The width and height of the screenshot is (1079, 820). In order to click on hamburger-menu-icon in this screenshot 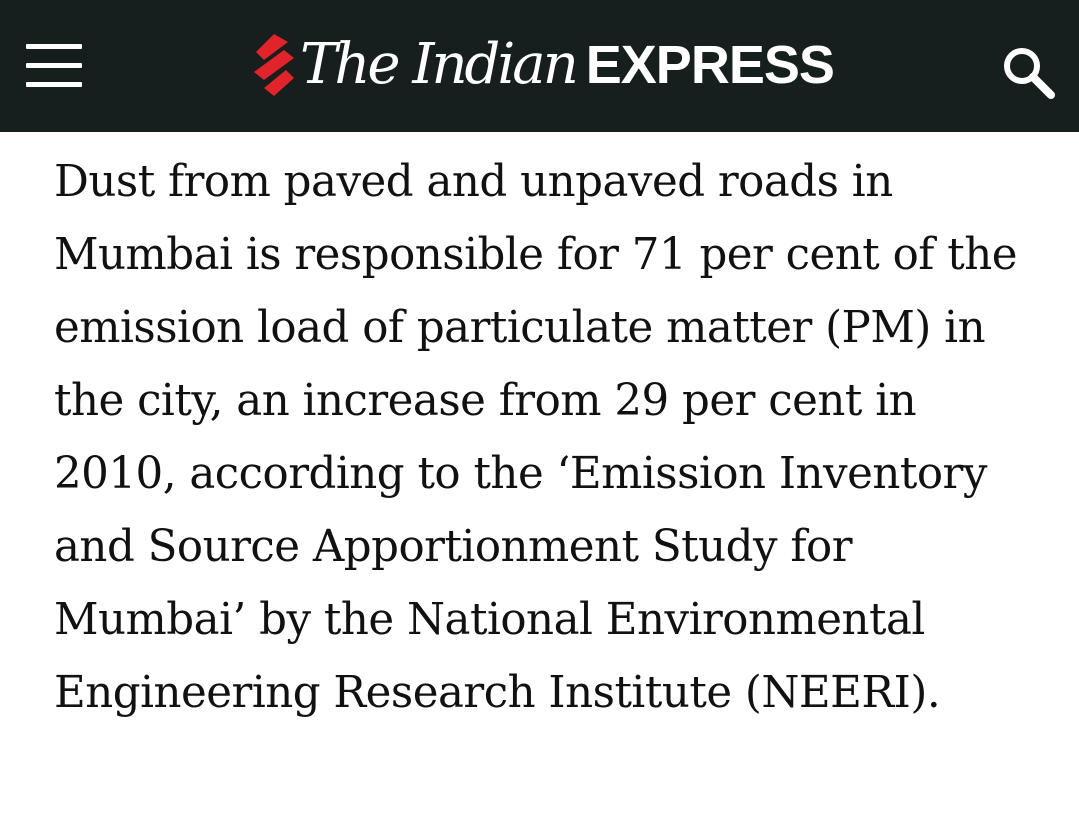, I will do `click(54, 66)`.